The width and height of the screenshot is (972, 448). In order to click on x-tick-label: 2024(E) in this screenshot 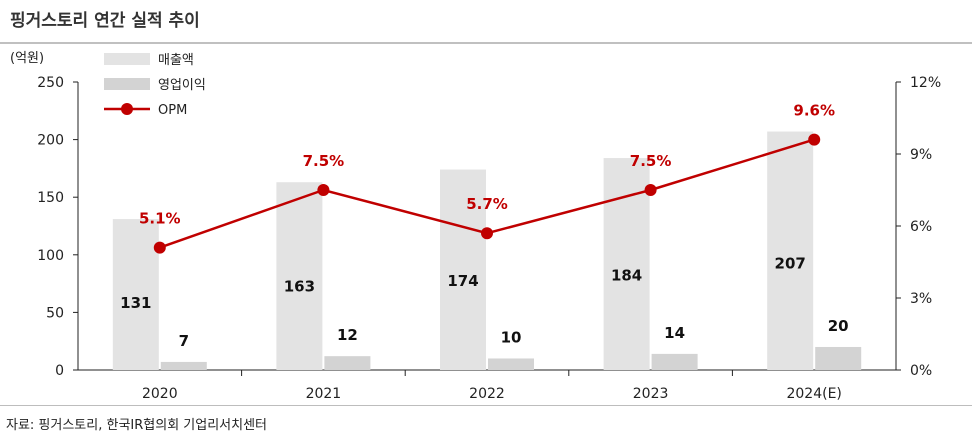, I will do `click(813, 394)`.